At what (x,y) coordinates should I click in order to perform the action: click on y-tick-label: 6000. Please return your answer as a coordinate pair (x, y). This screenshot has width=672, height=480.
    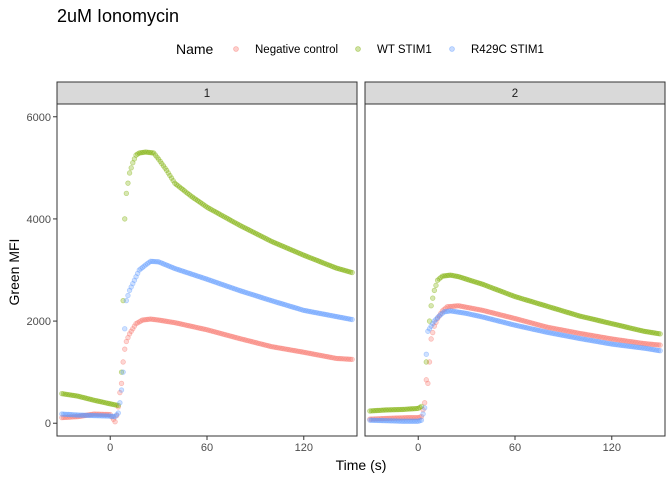
    Looking at the image, I should click on (39, 118).